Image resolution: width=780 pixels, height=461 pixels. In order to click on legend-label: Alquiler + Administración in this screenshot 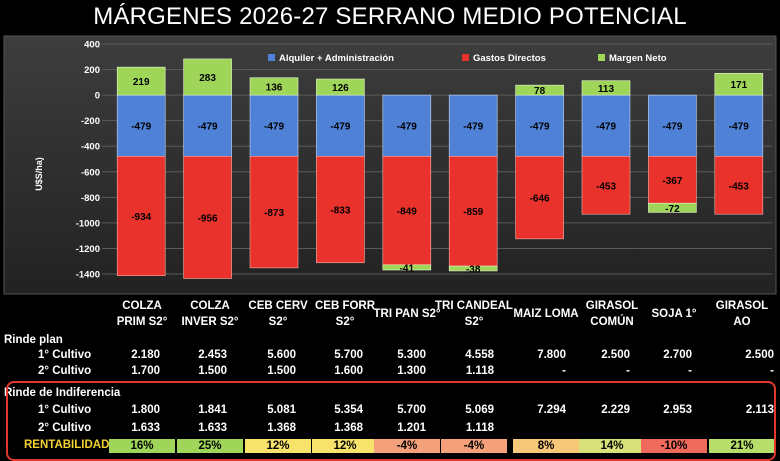, I will do `click(336, 58)`.